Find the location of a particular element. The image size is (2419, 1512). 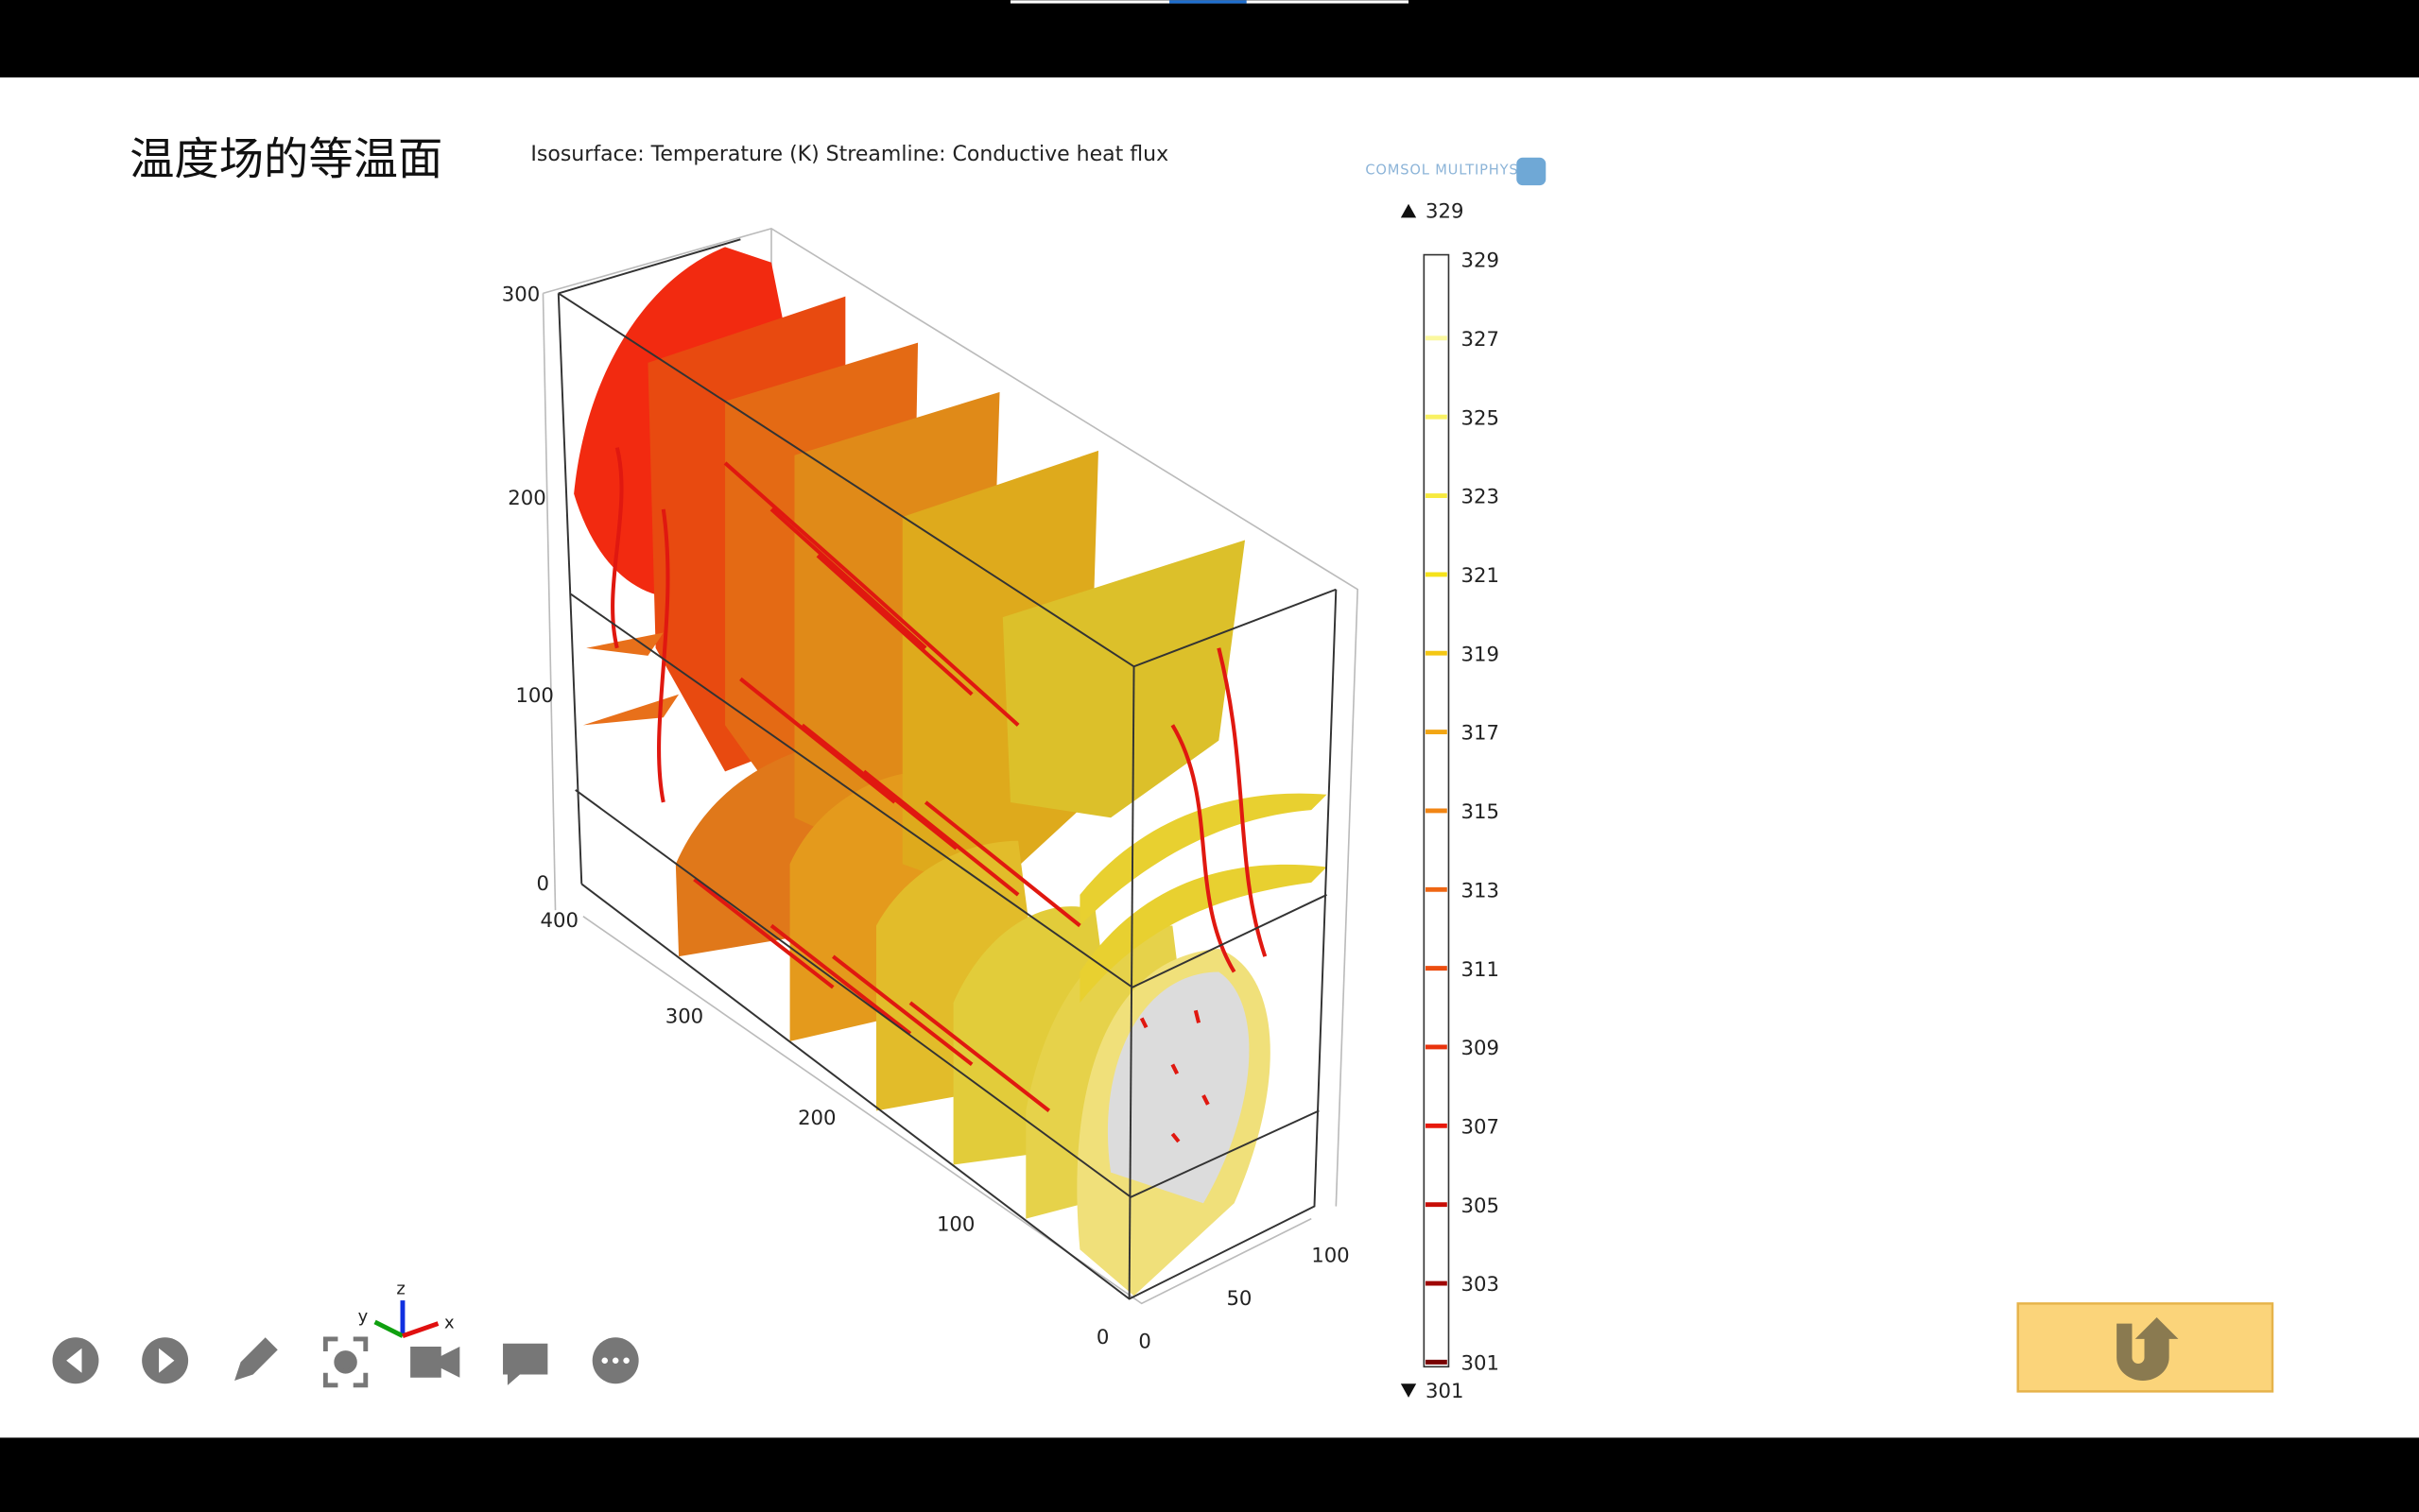

colorbar-tick-label: 305 is located at coordinates (1480, 1206).